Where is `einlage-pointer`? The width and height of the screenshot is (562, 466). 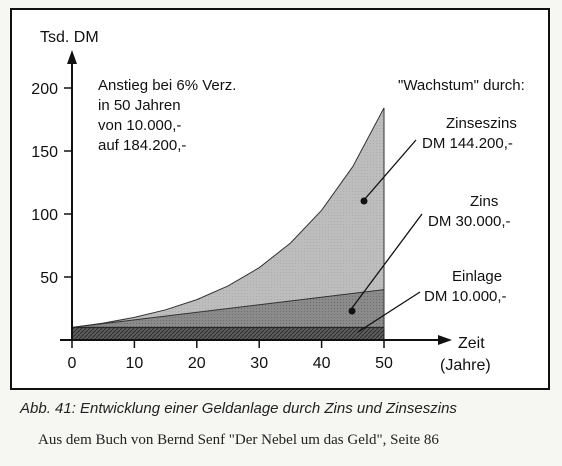
einlage-pointer is located at coordinates (389, 312).